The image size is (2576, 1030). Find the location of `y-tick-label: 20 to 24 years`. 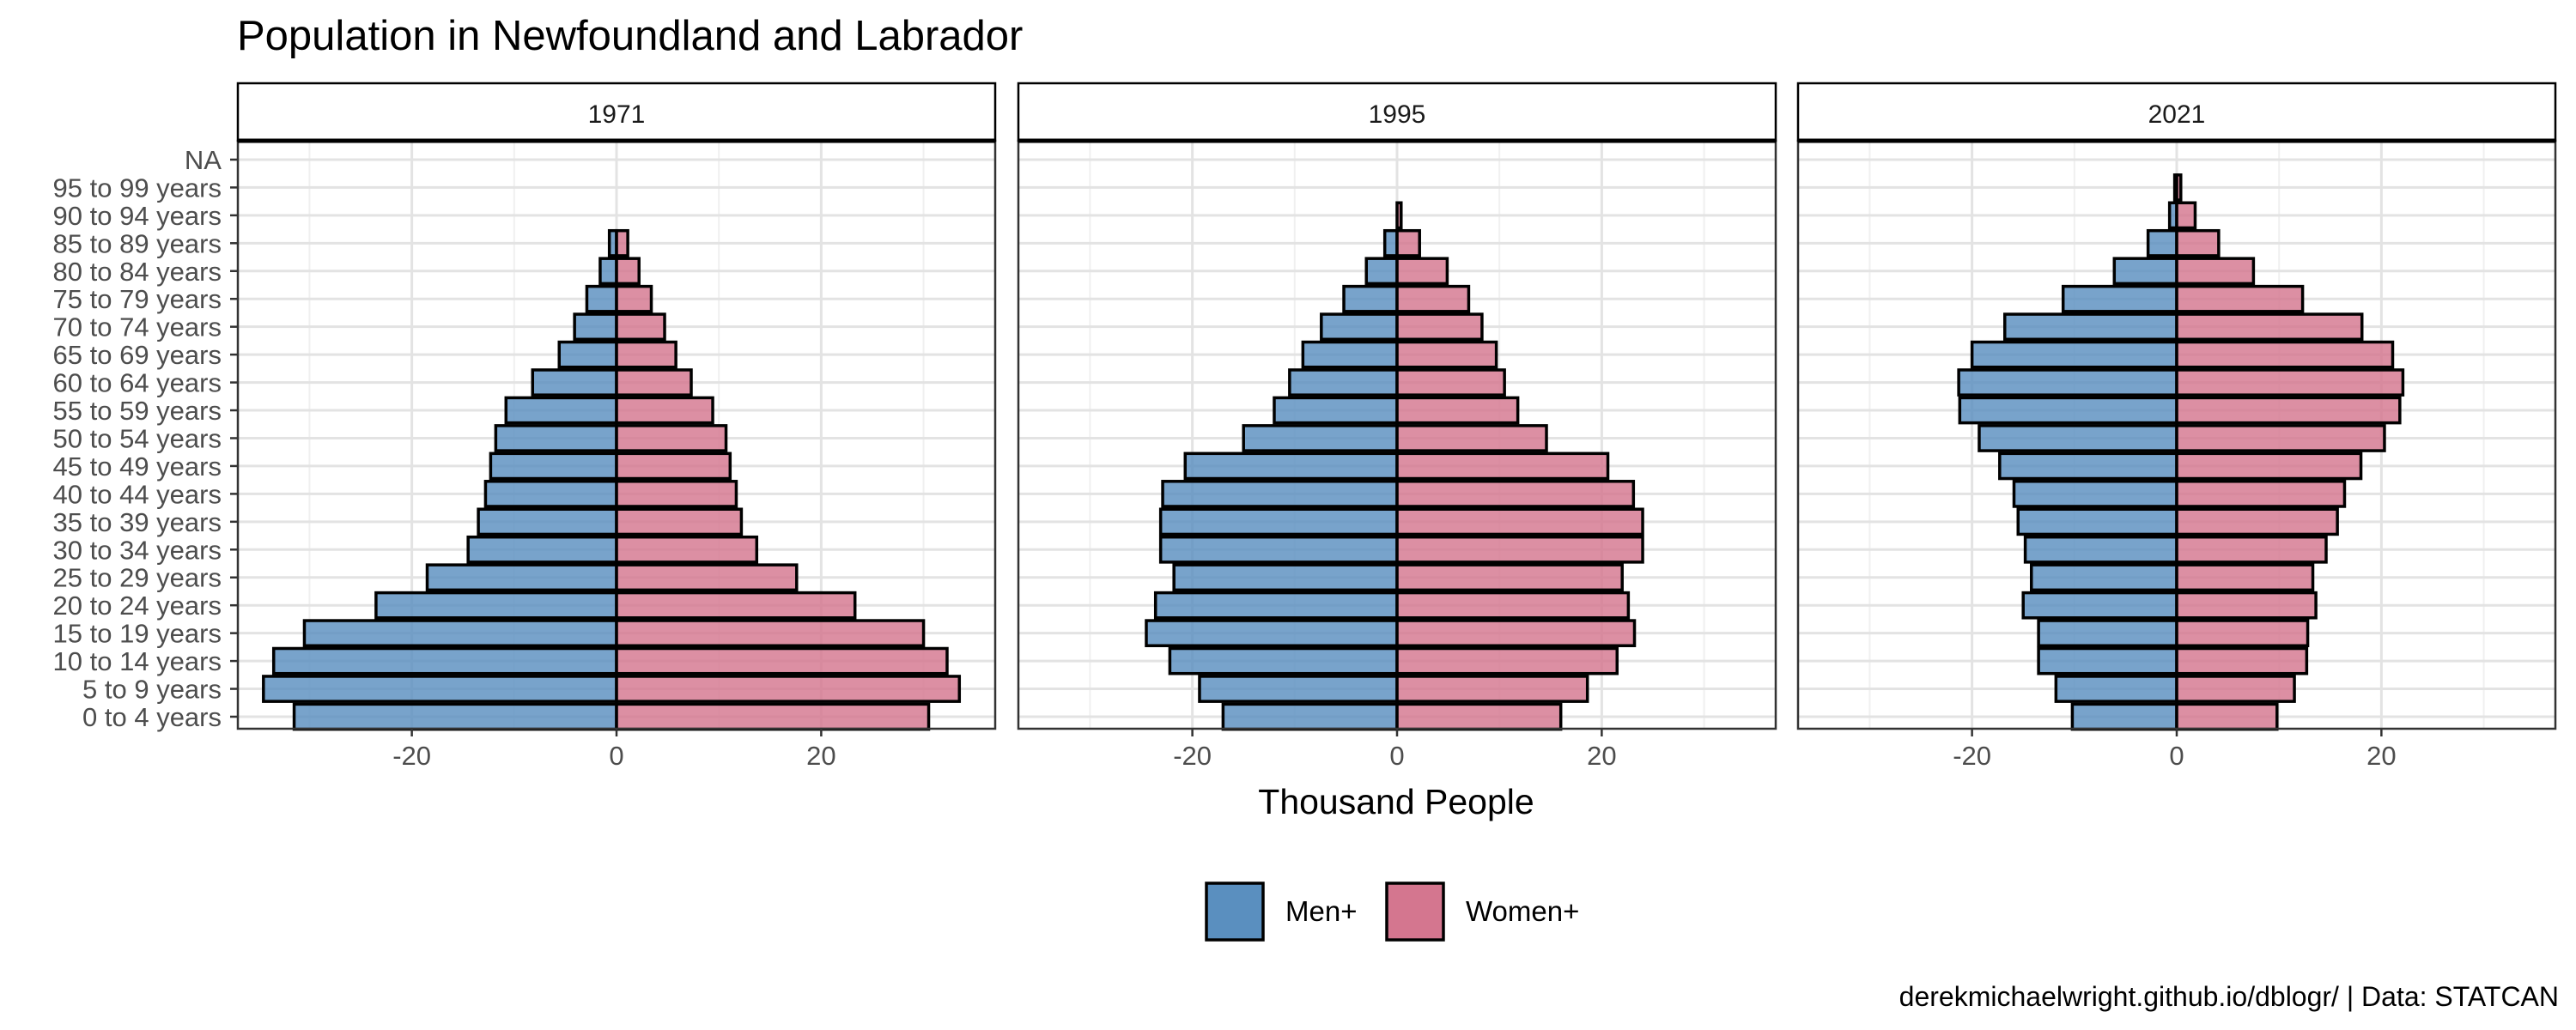

y-tick-label: 20 to 24 years is located at coordinates (137, 606).